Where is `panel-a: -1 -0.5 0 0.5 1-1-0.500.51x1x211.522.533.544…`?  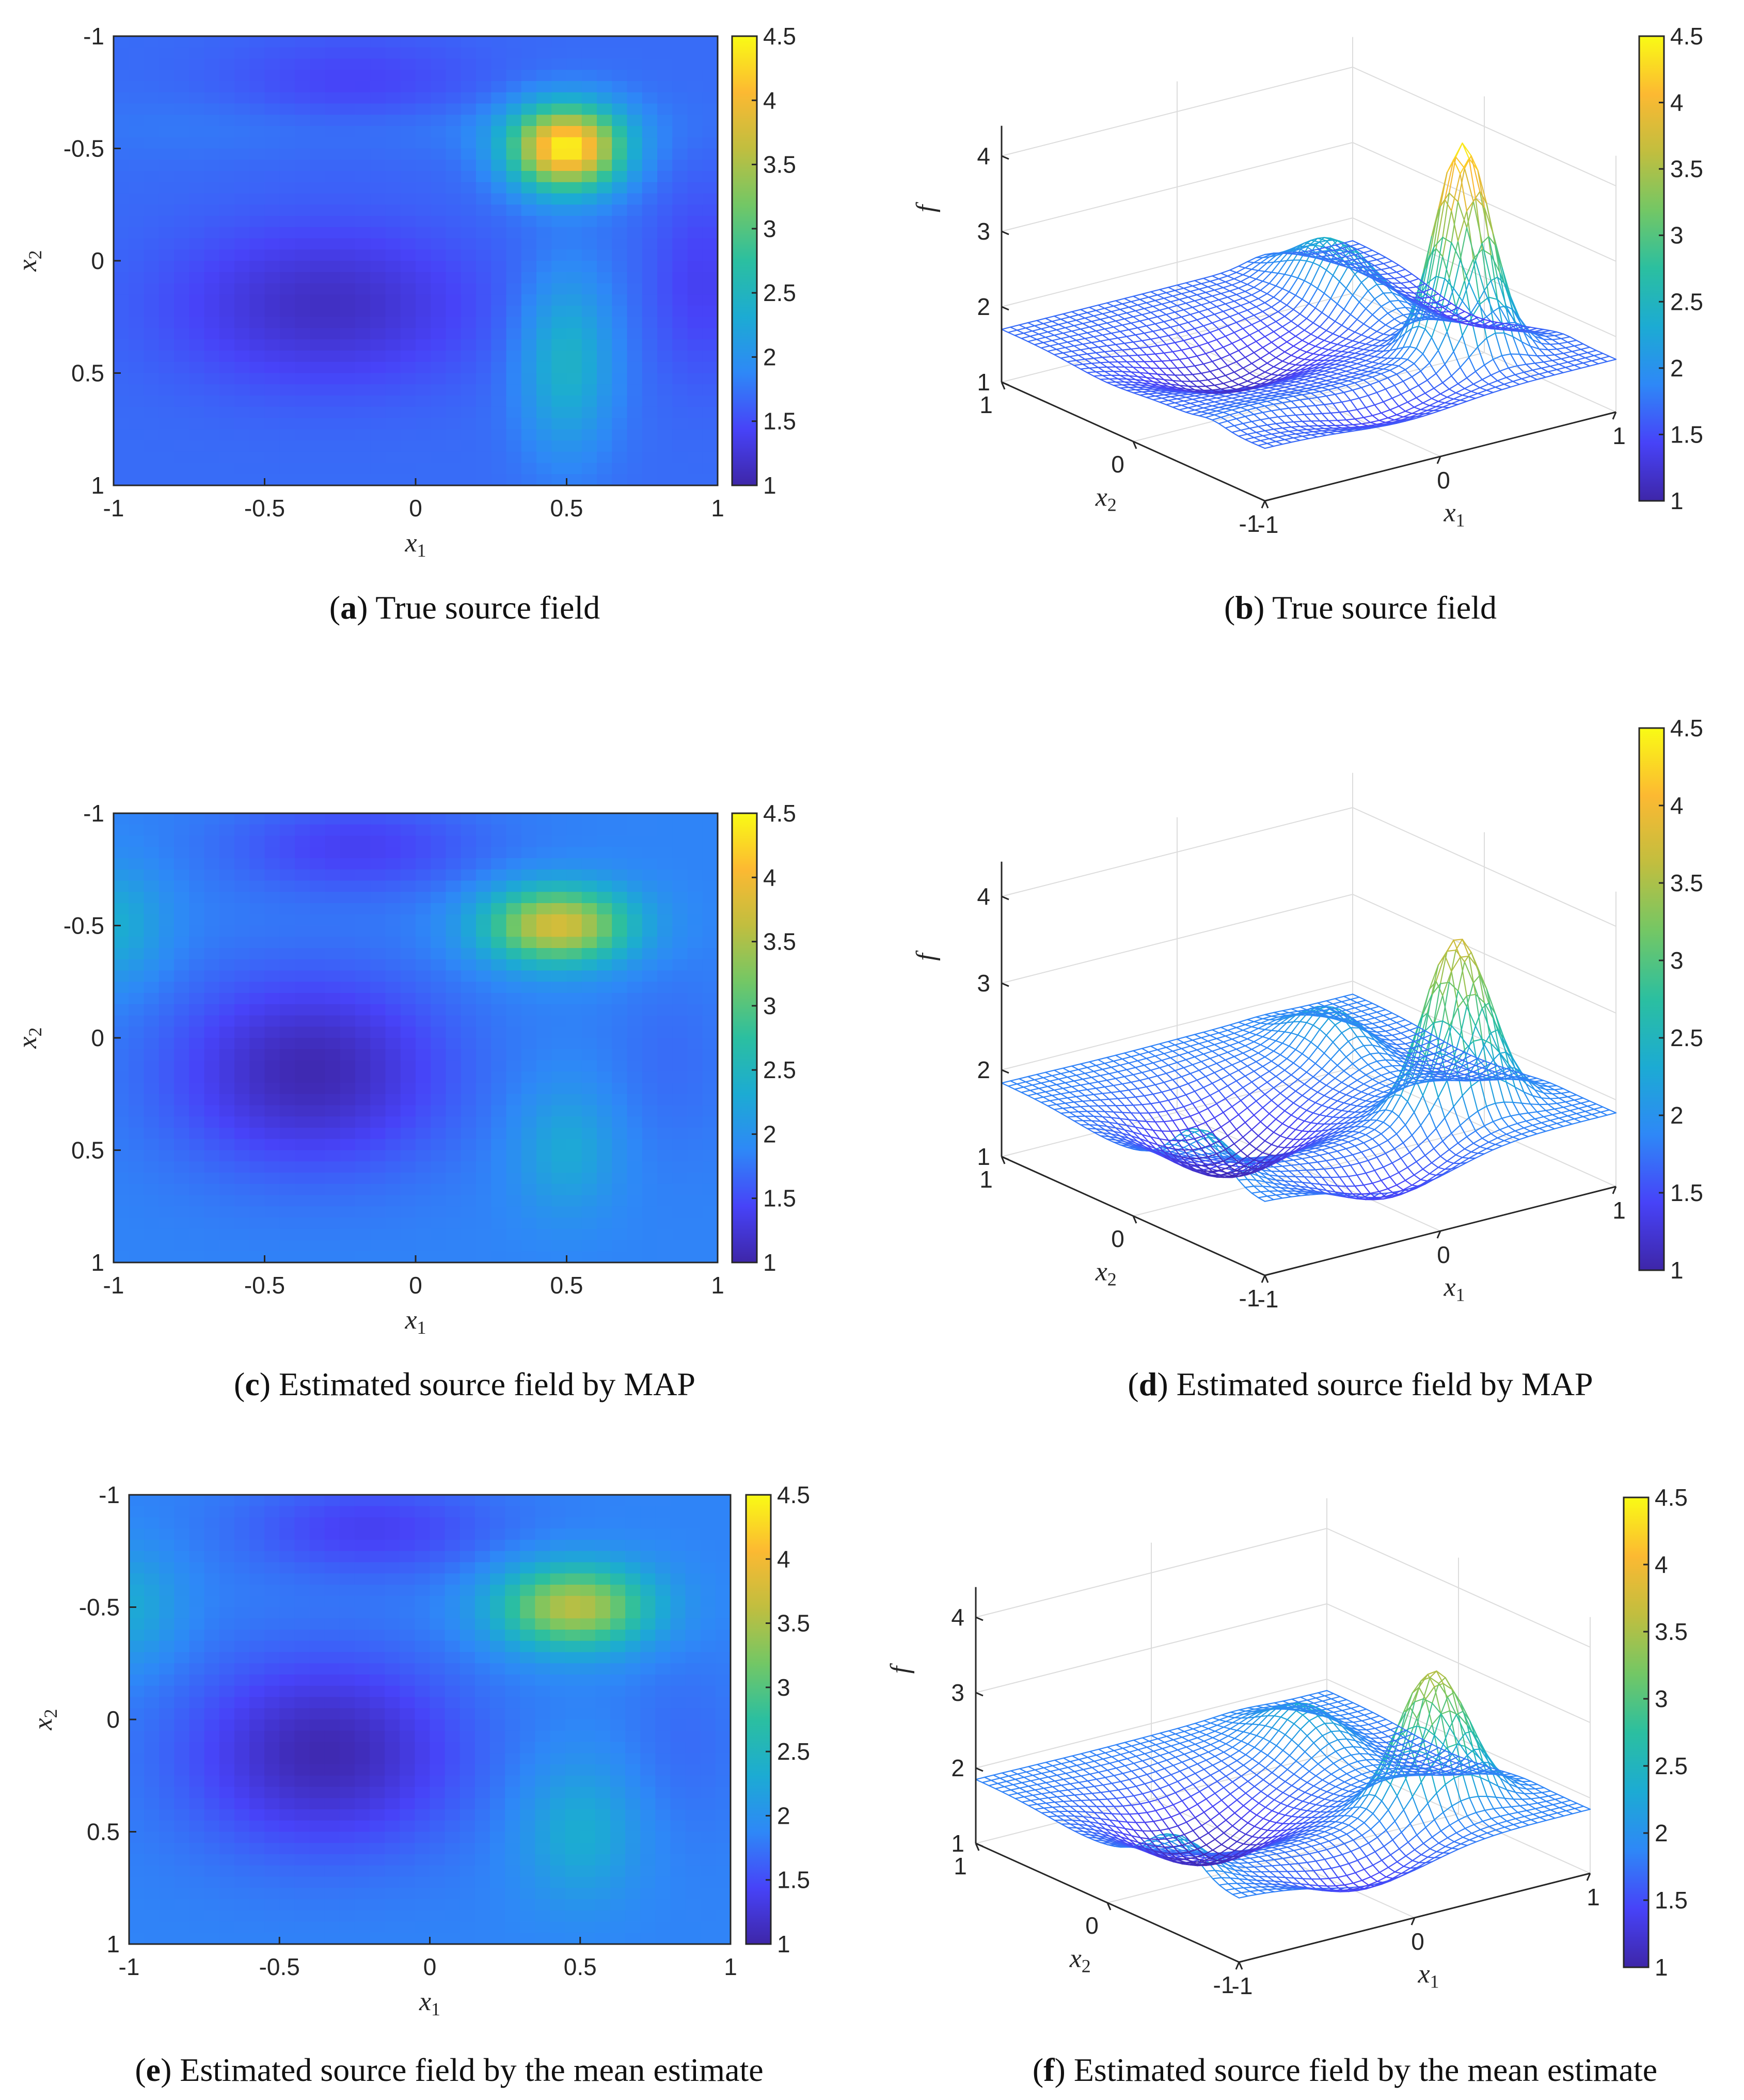
panel-a: -1 -0.5 0 0.5 1-1-0.500.51x1x211.522.533.544… is located at coordinates (404, 292).